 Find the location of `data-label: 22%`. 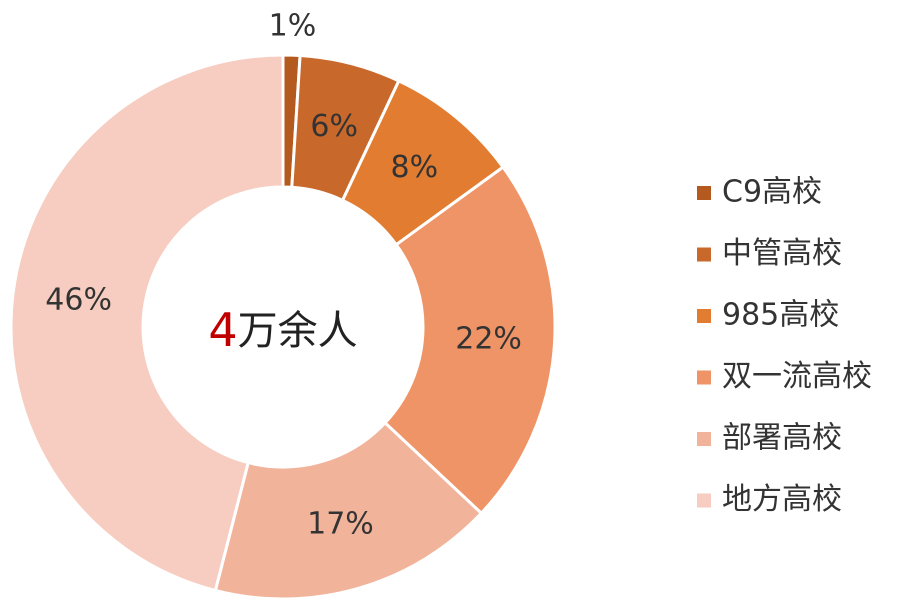

data-label: 22% is located at coordinates (488, 338).